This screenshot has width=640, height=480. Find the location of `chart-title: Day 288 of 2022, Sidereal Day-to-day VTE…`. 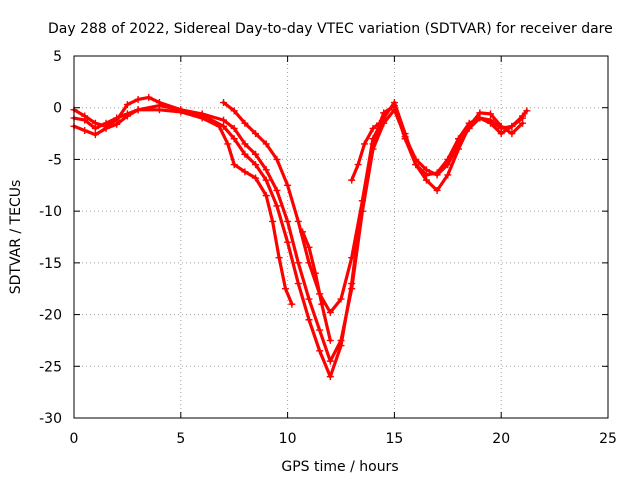

chart-title: Day 288 of 2022, Sidereal Day-to-day VTE… is located at coordinates (330, 29).